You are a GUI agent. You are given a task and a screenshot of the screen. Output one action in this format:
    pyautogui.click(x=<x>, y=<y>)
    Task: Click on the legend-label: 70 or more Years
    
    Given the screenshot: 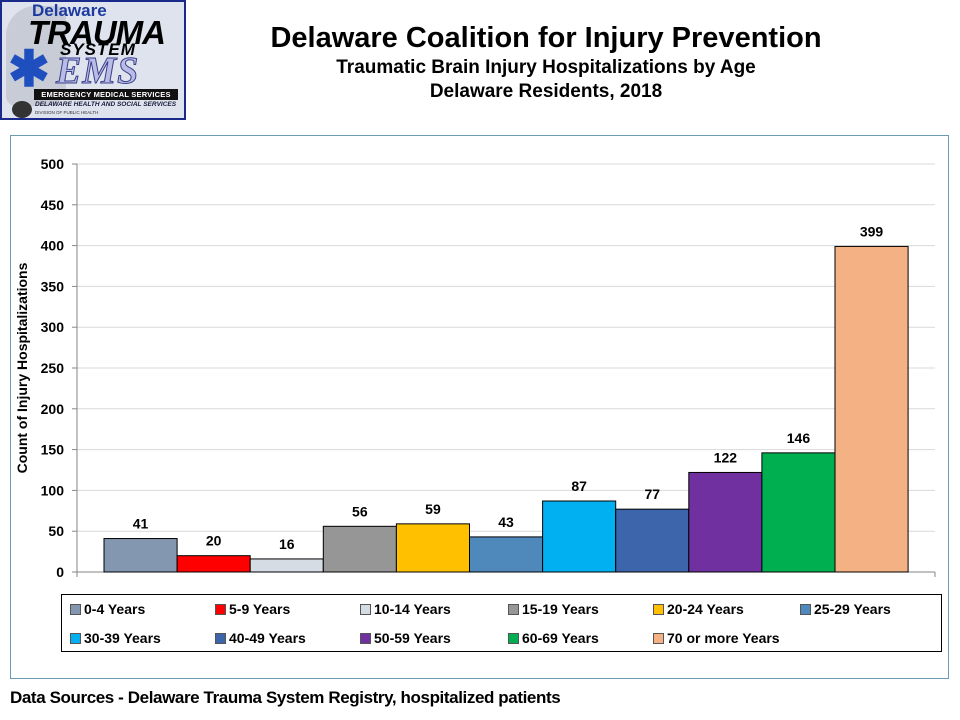 What is the action you would take?
    pyautogui.click(x=723, y=638)
    